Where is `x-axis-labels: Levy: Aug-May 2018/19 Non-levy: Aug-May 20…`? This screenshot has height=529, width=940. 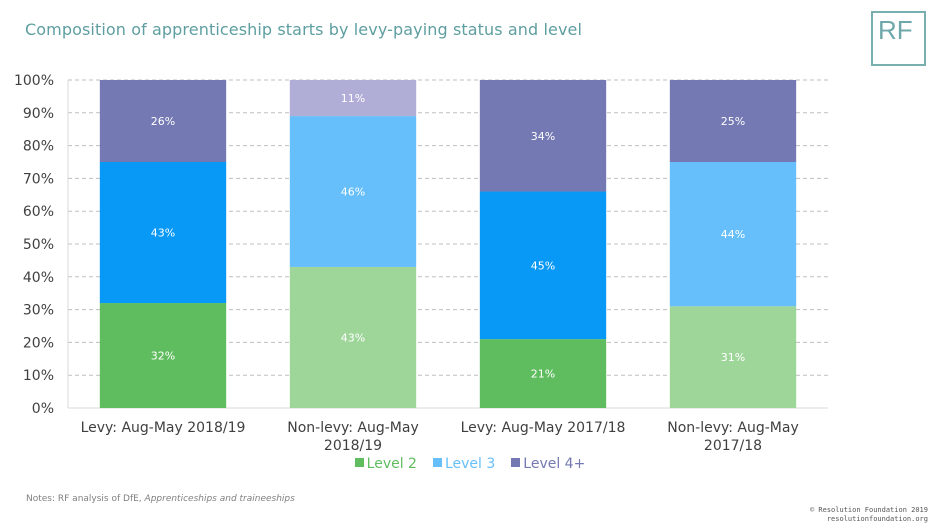
x-axis-labels: Levy: Aug-May 2018/19 Non-levy: Aug-May 20… is located at coordinates (440, 437).